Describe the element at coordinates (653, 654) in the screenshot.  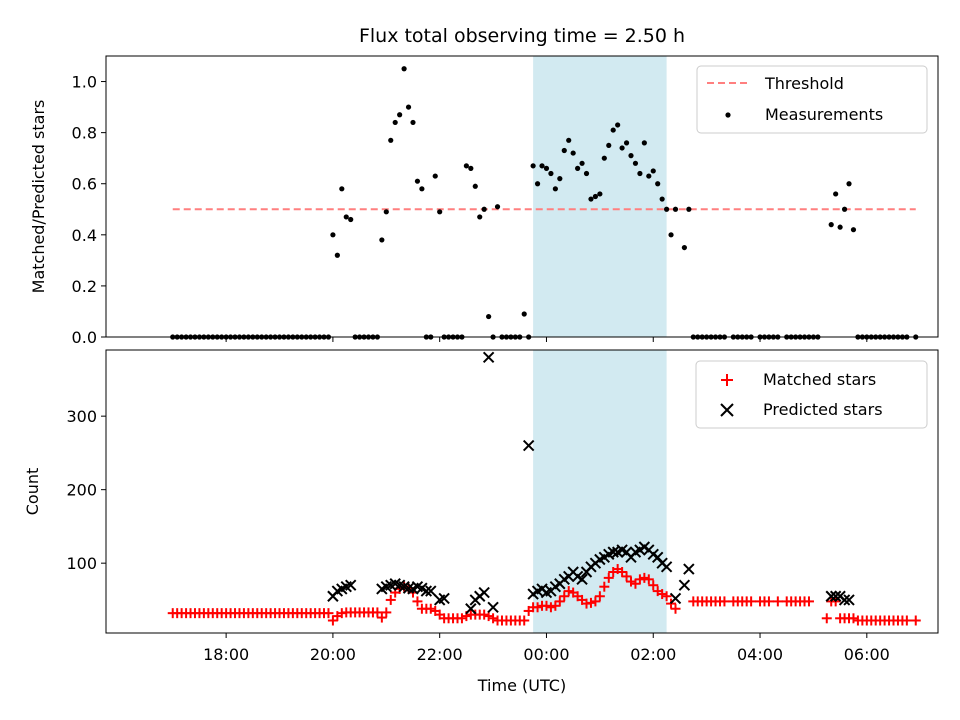
I see `x-tick-label: 02:00` at that location.